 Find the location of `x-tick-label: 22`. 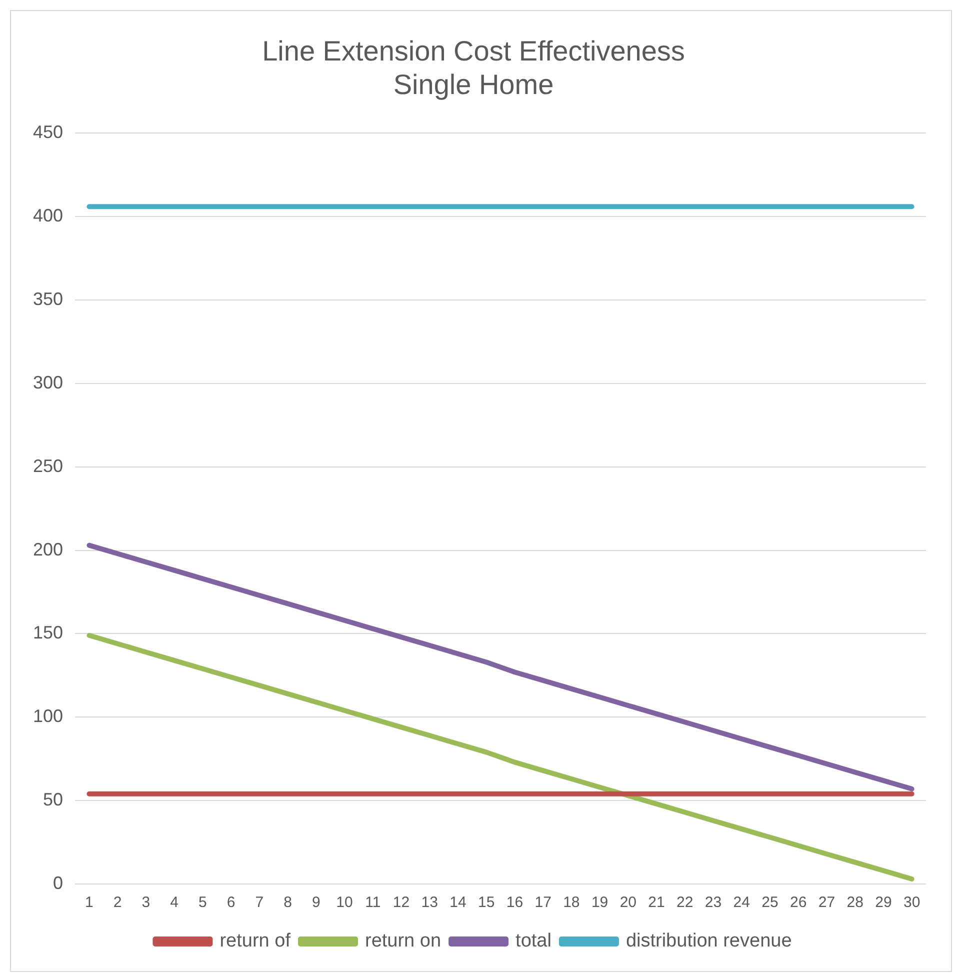

x-tick-label: 22 is located at coordinates (685, 903).